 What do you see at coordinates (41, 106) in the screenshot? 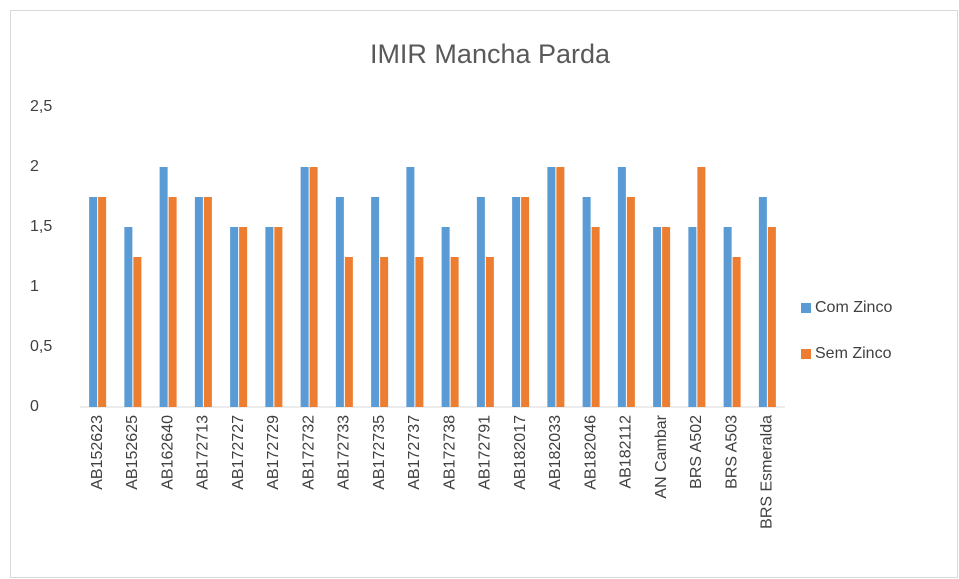
I see `y-tick-label: 2,5` at bounding box center [41, 106].